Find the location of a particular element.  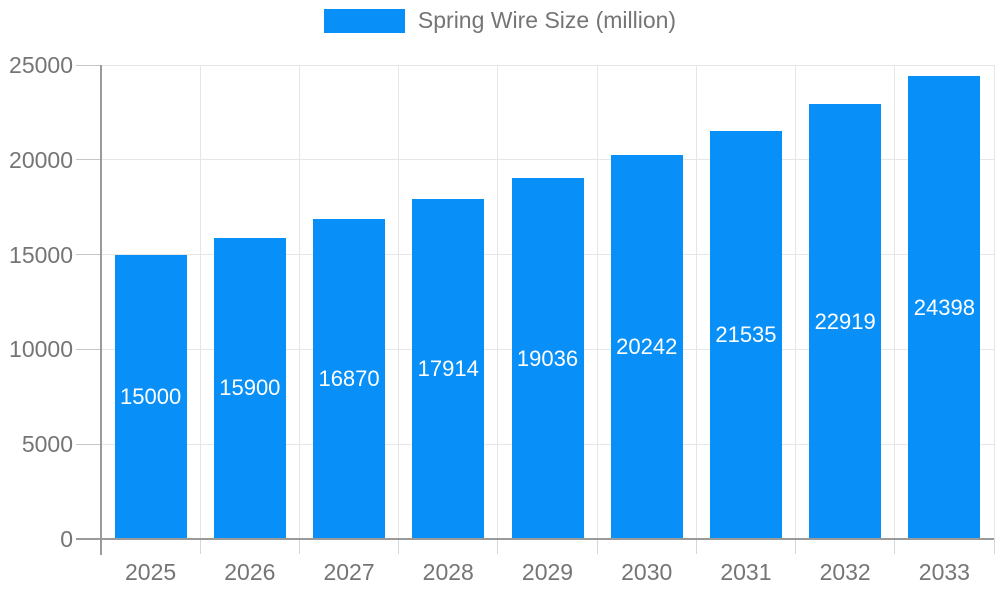

chart-legend: Spring Wire Size (million) is located at coordinates (500, 20).